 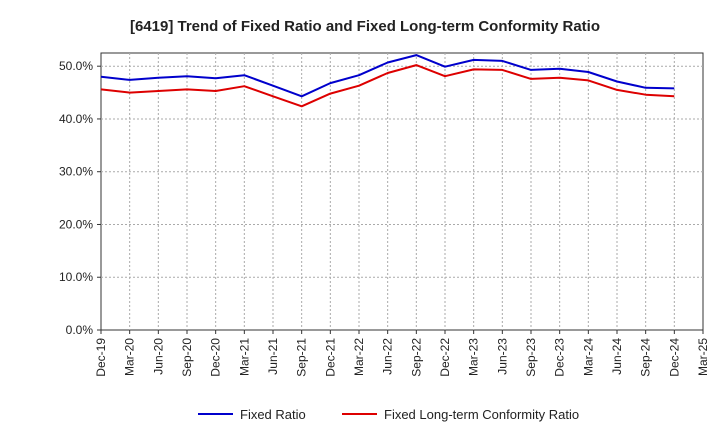 I want to click on x-tick-label: Sep-23, so click(x=531, y=357).